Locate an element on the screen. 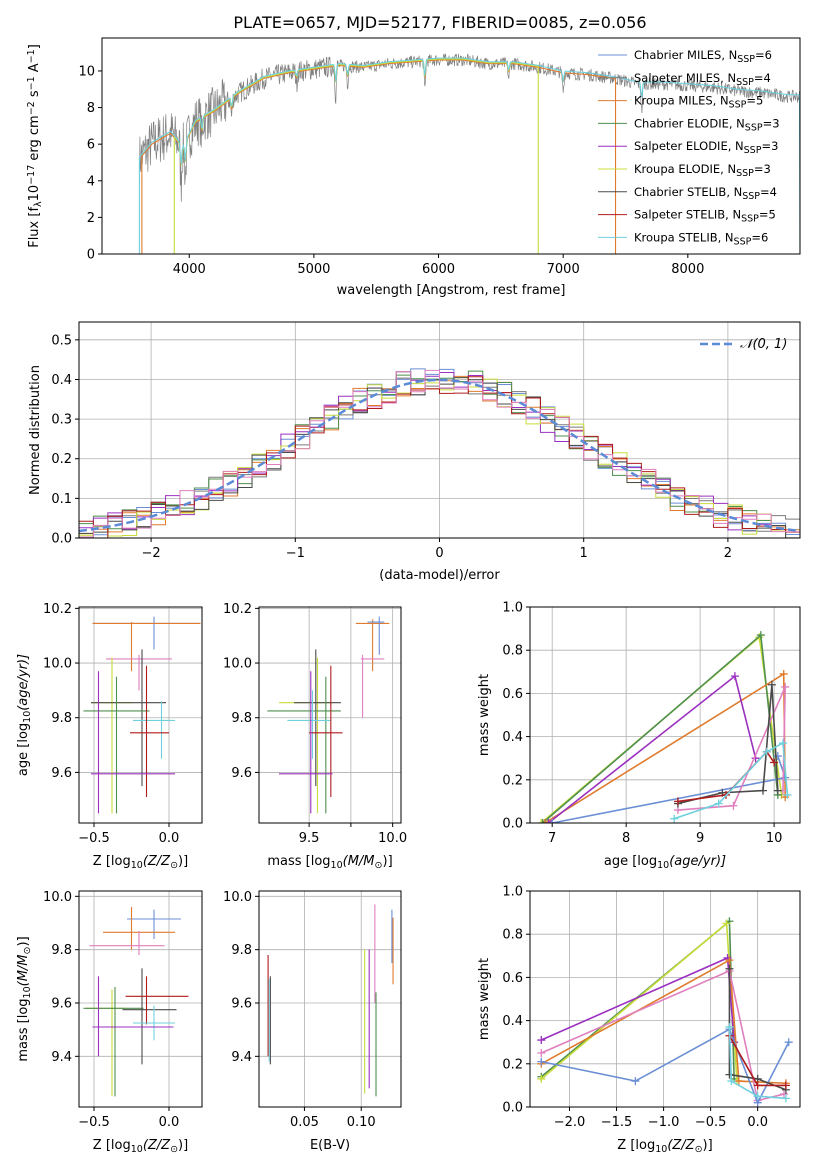 This screenshot has width=819, height=1170. legend-entry-part: =6 is located at coordinates (763, 55).